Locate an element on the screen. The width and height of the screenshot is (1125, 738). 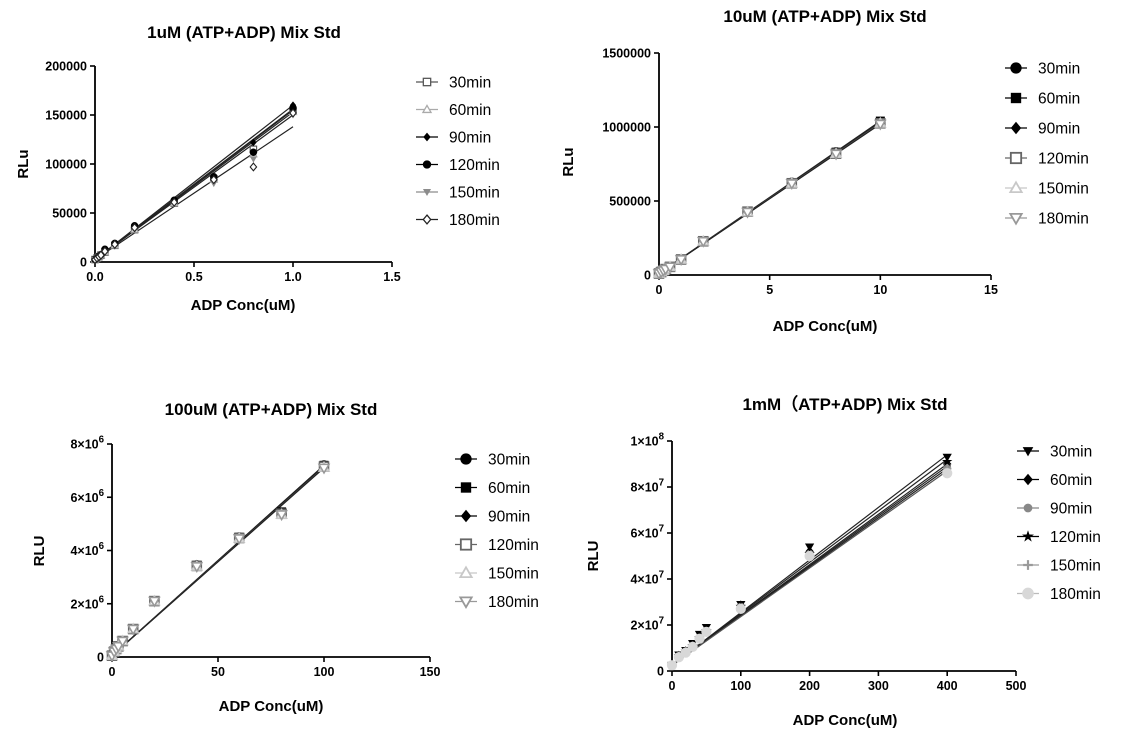
legend-label: 120min is located at coordinates (1075, 537).